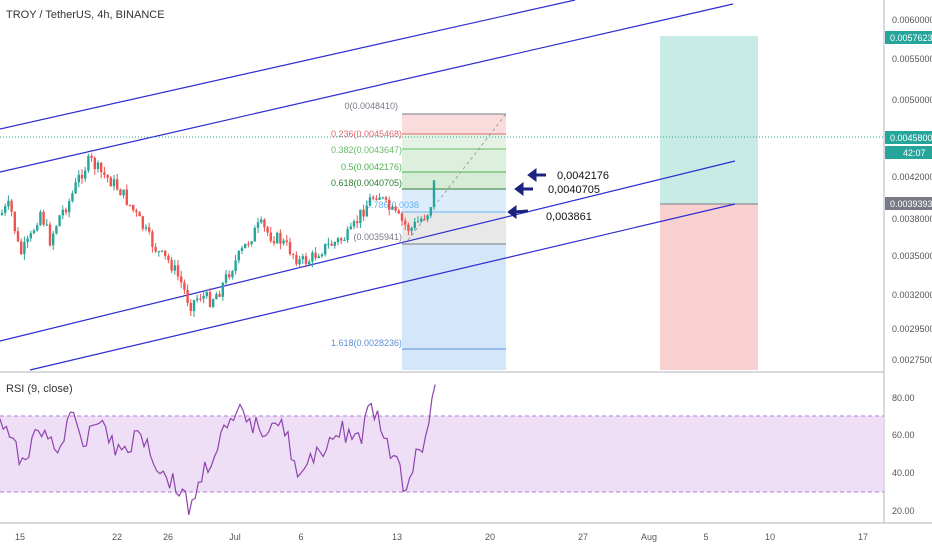 The image size is (932, 550). What do you see at coordinates (709, 287) in the screenshot?
I see `long-position-stop-zone` at bounding box center [709, 287].